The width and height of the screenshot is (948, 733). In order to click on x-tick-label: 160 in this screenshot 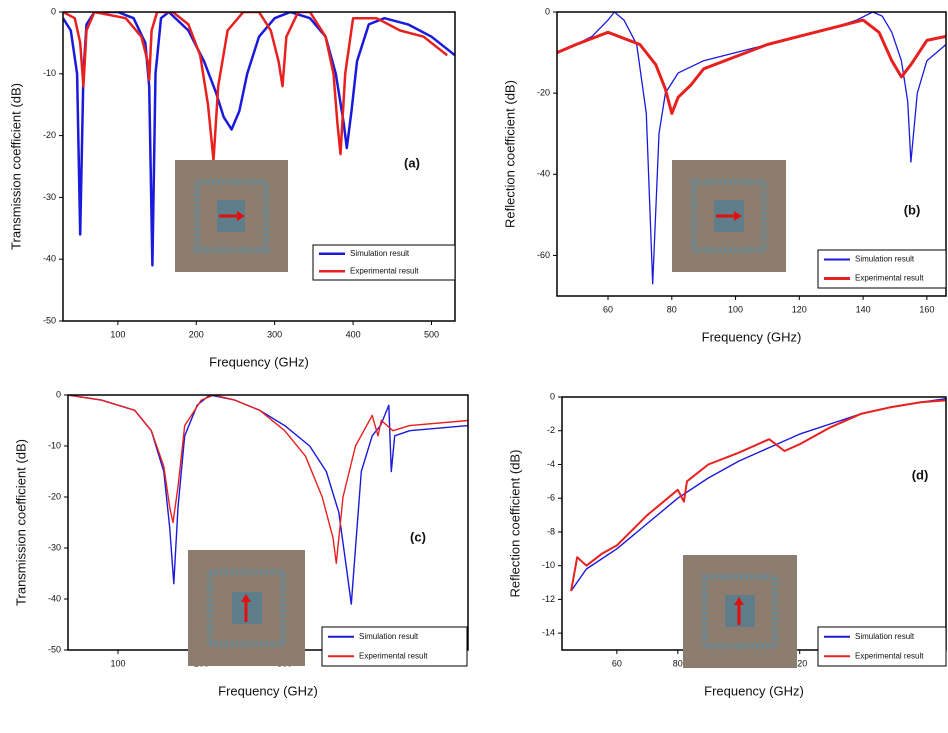, I will do `click(926, 309)`.